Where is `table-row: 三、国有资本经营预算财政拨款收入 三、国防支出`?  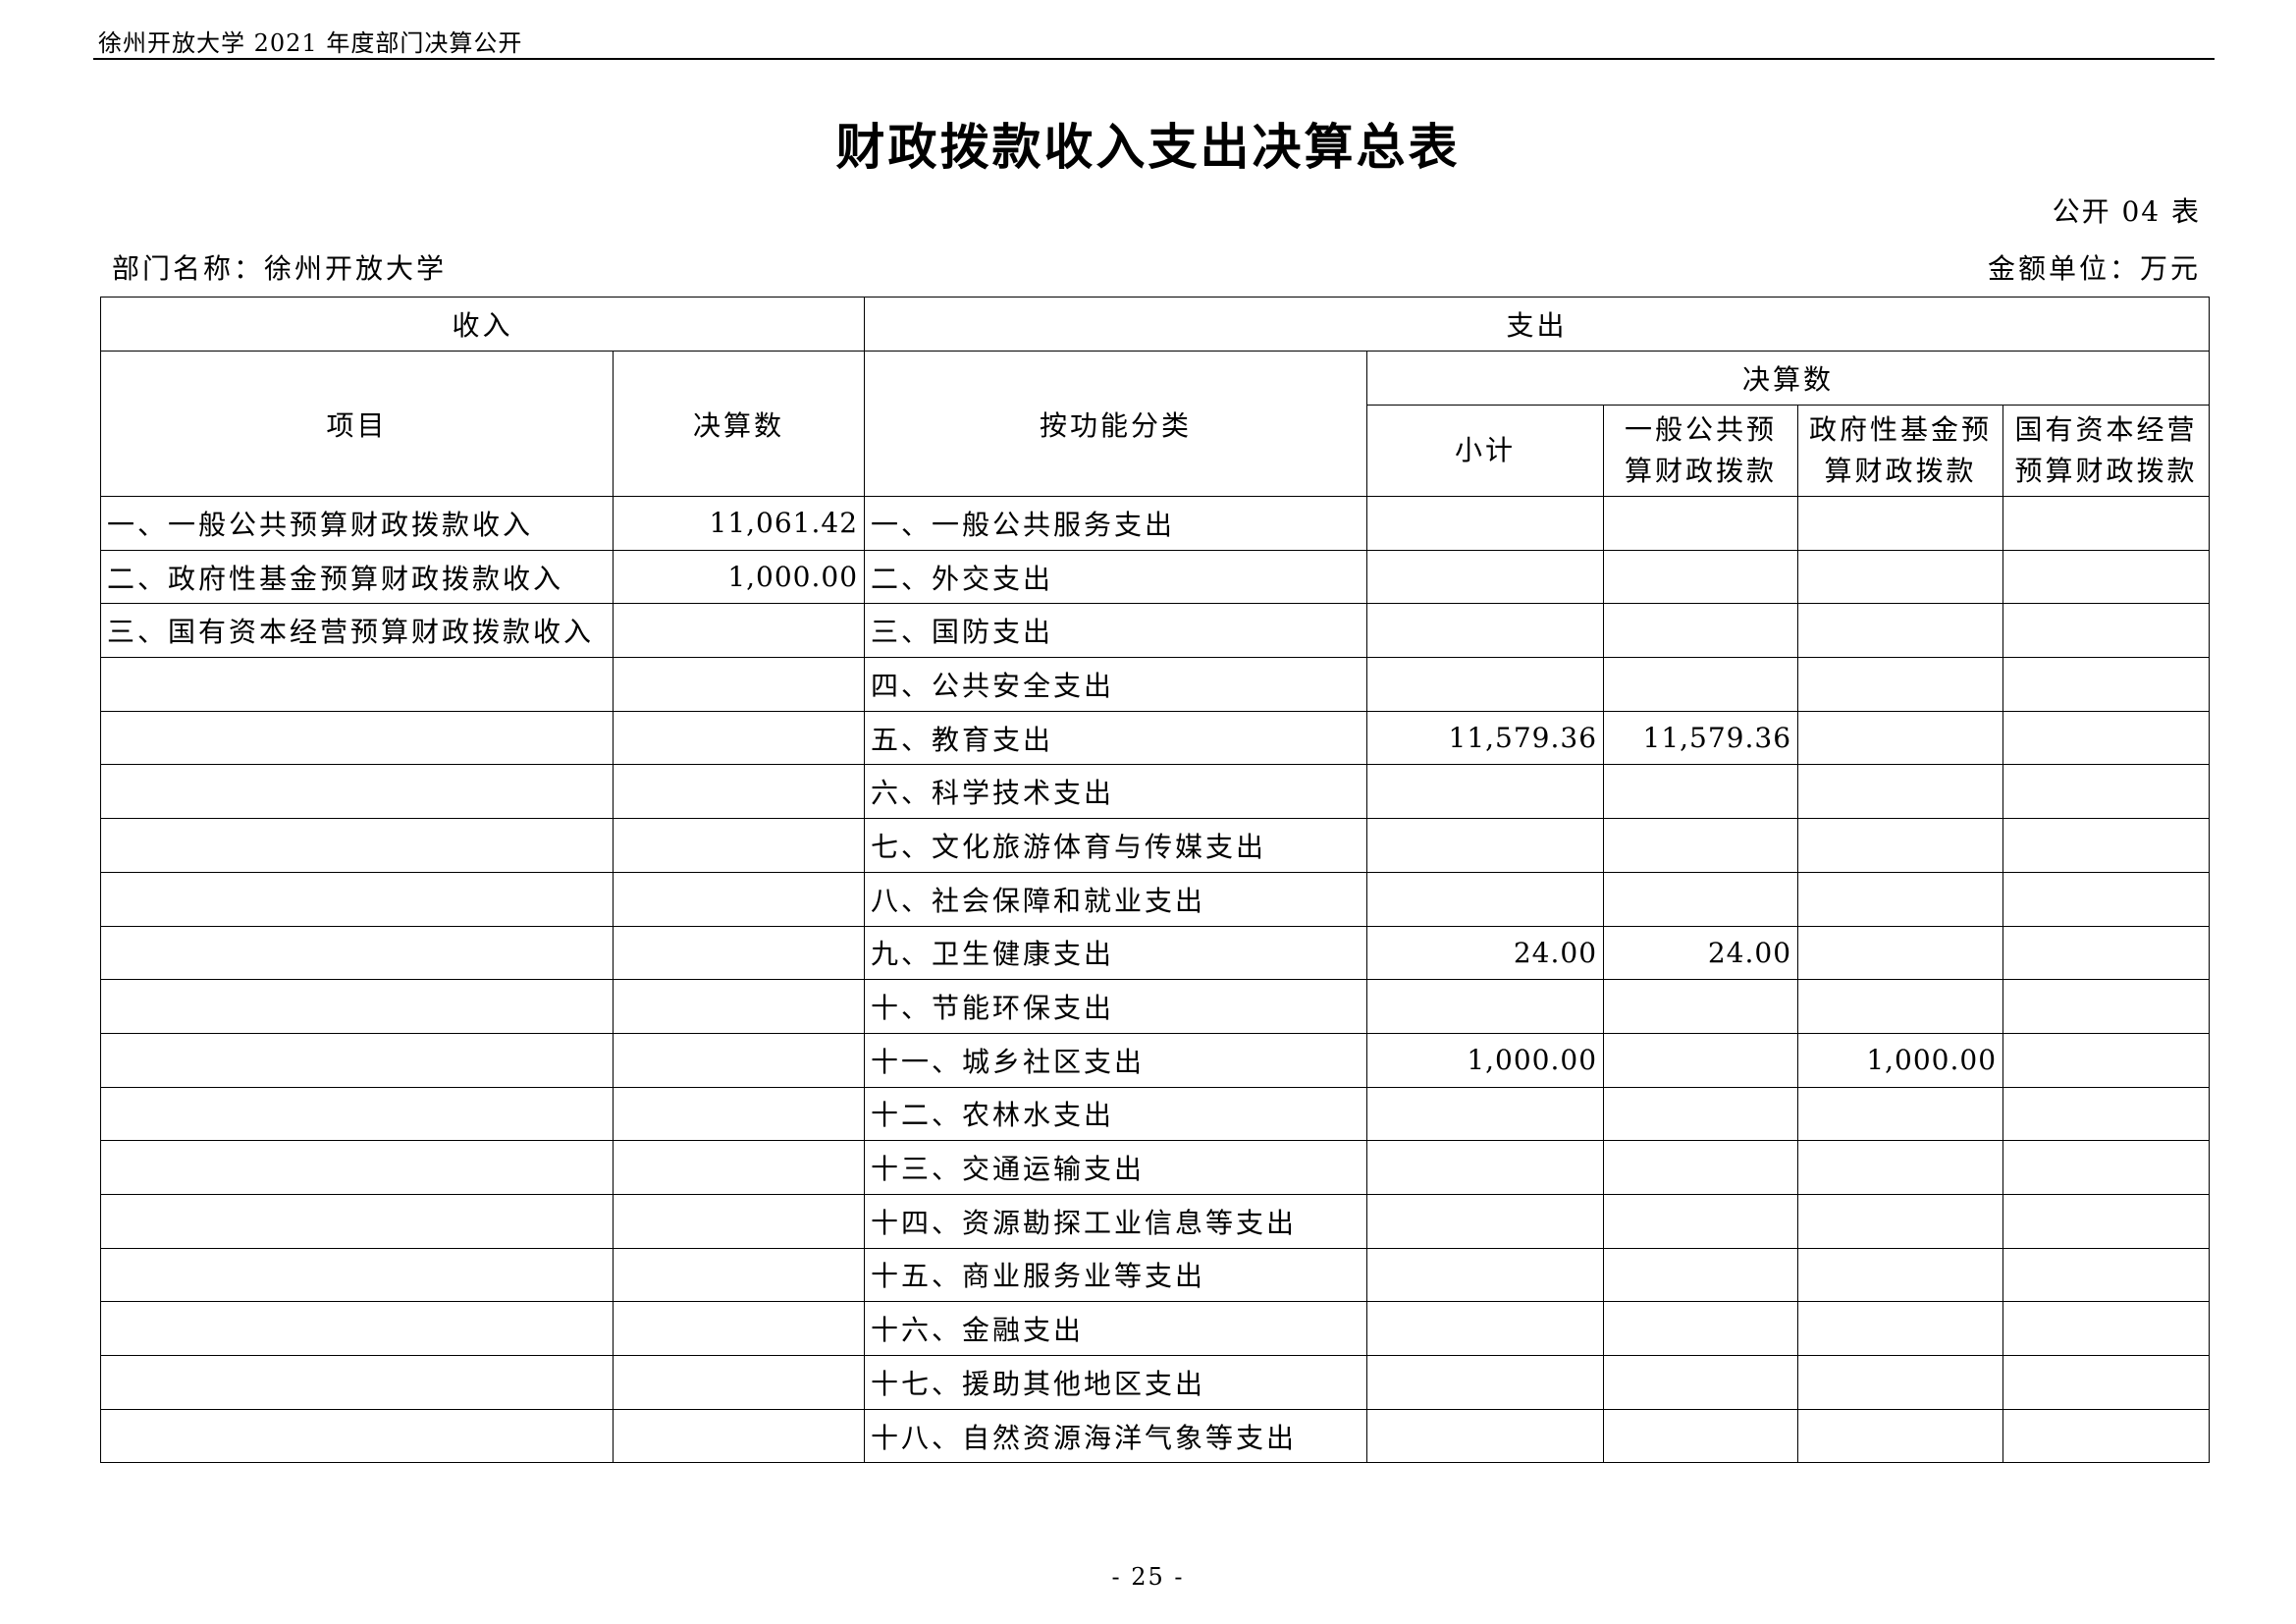
table-row: 三、国有资本经营预算财政拨款收入 三、国防支出 is located at coordinates (1155, 631).